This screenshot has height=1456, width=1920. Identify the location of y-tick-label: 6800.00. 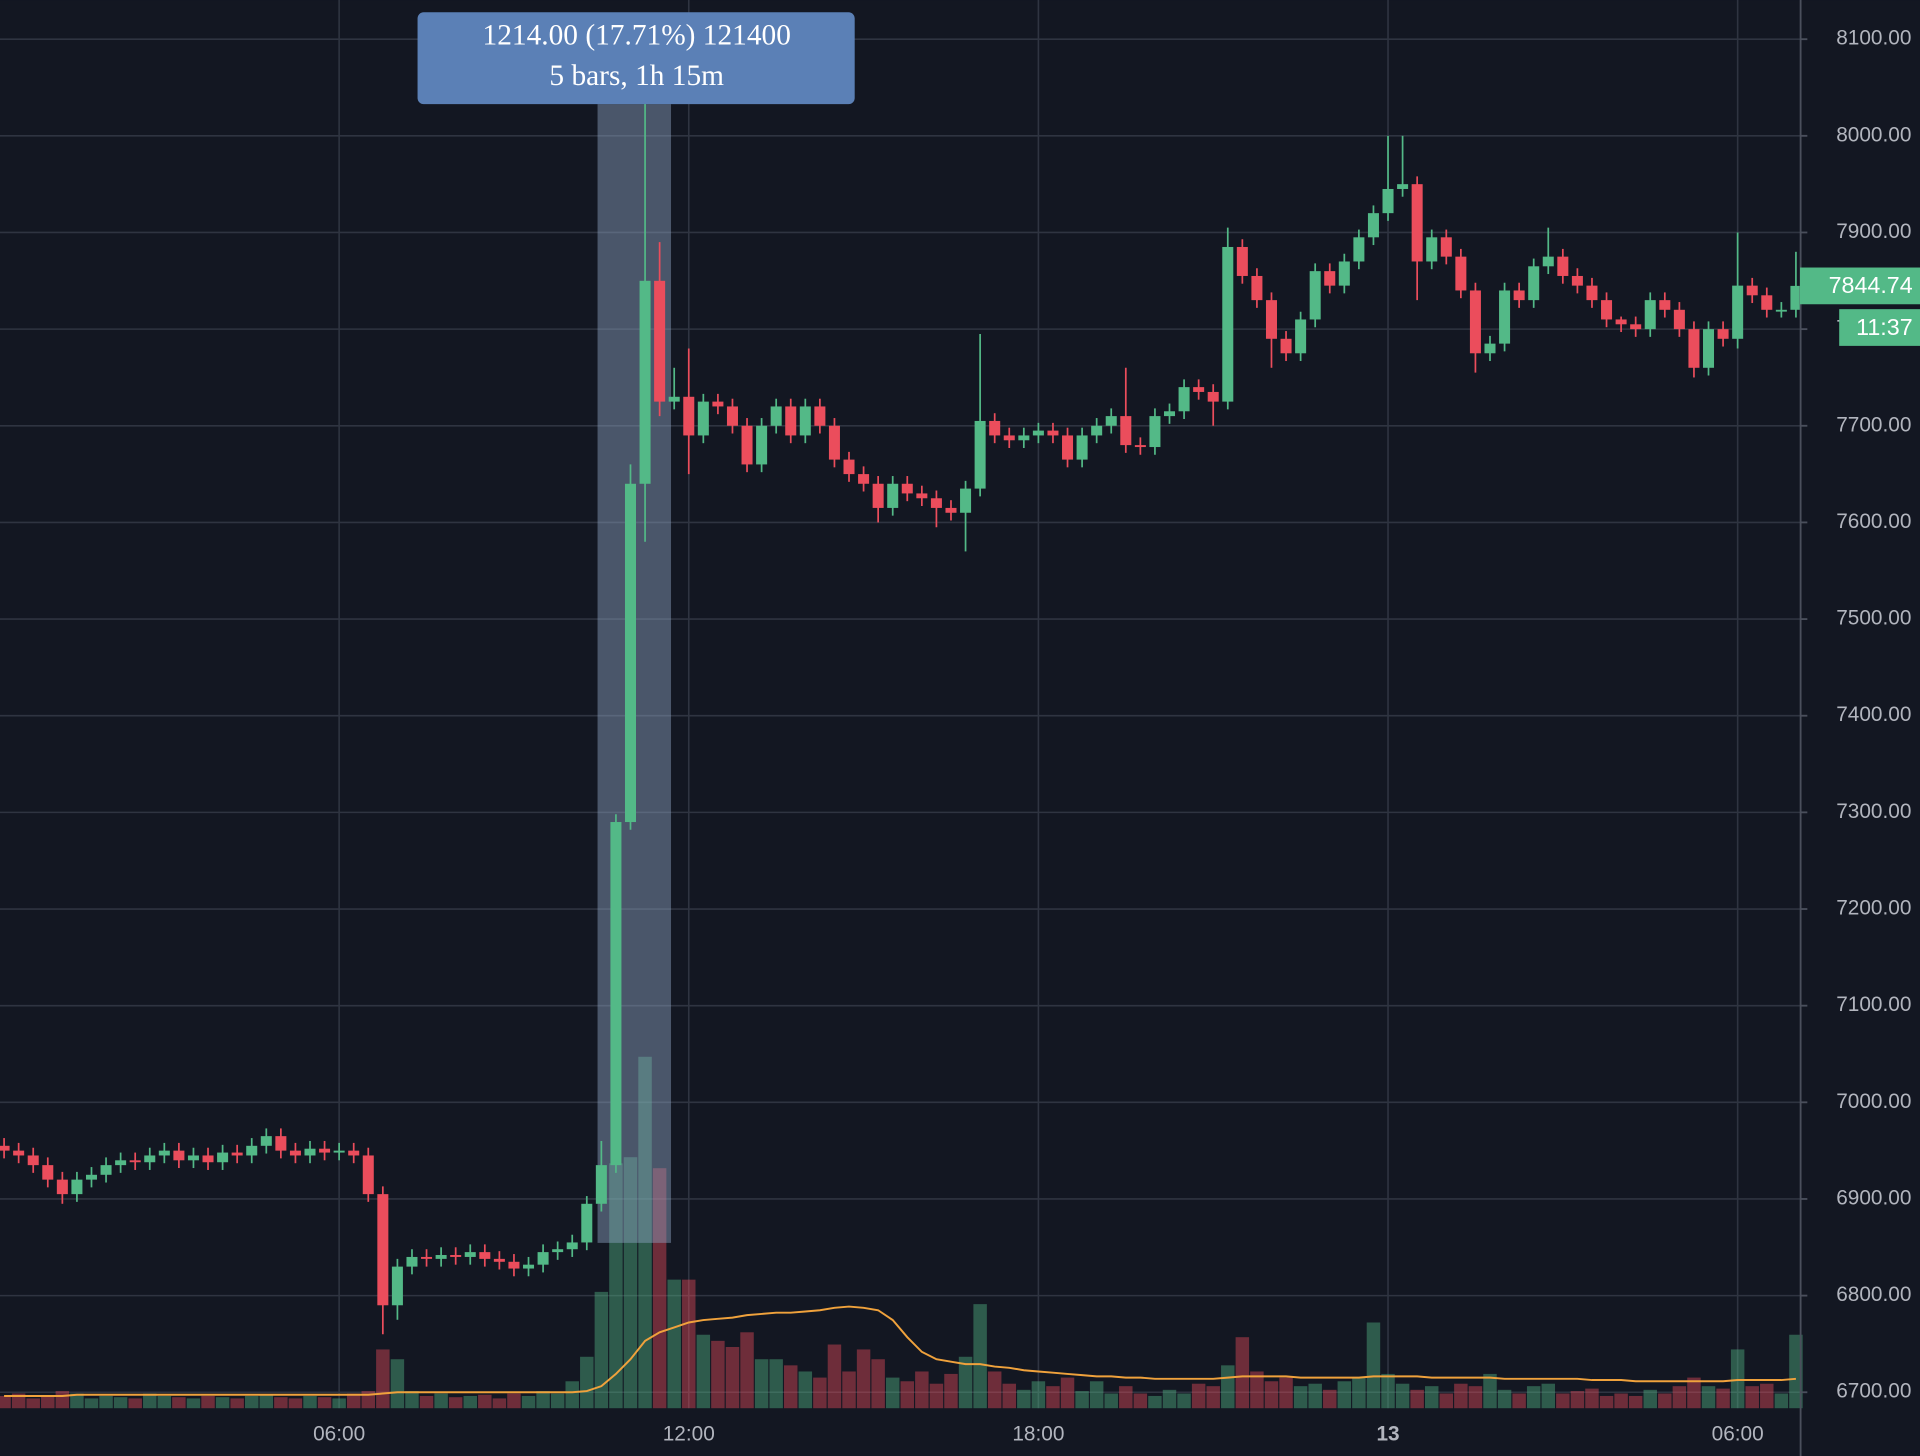
(1873, 1294).